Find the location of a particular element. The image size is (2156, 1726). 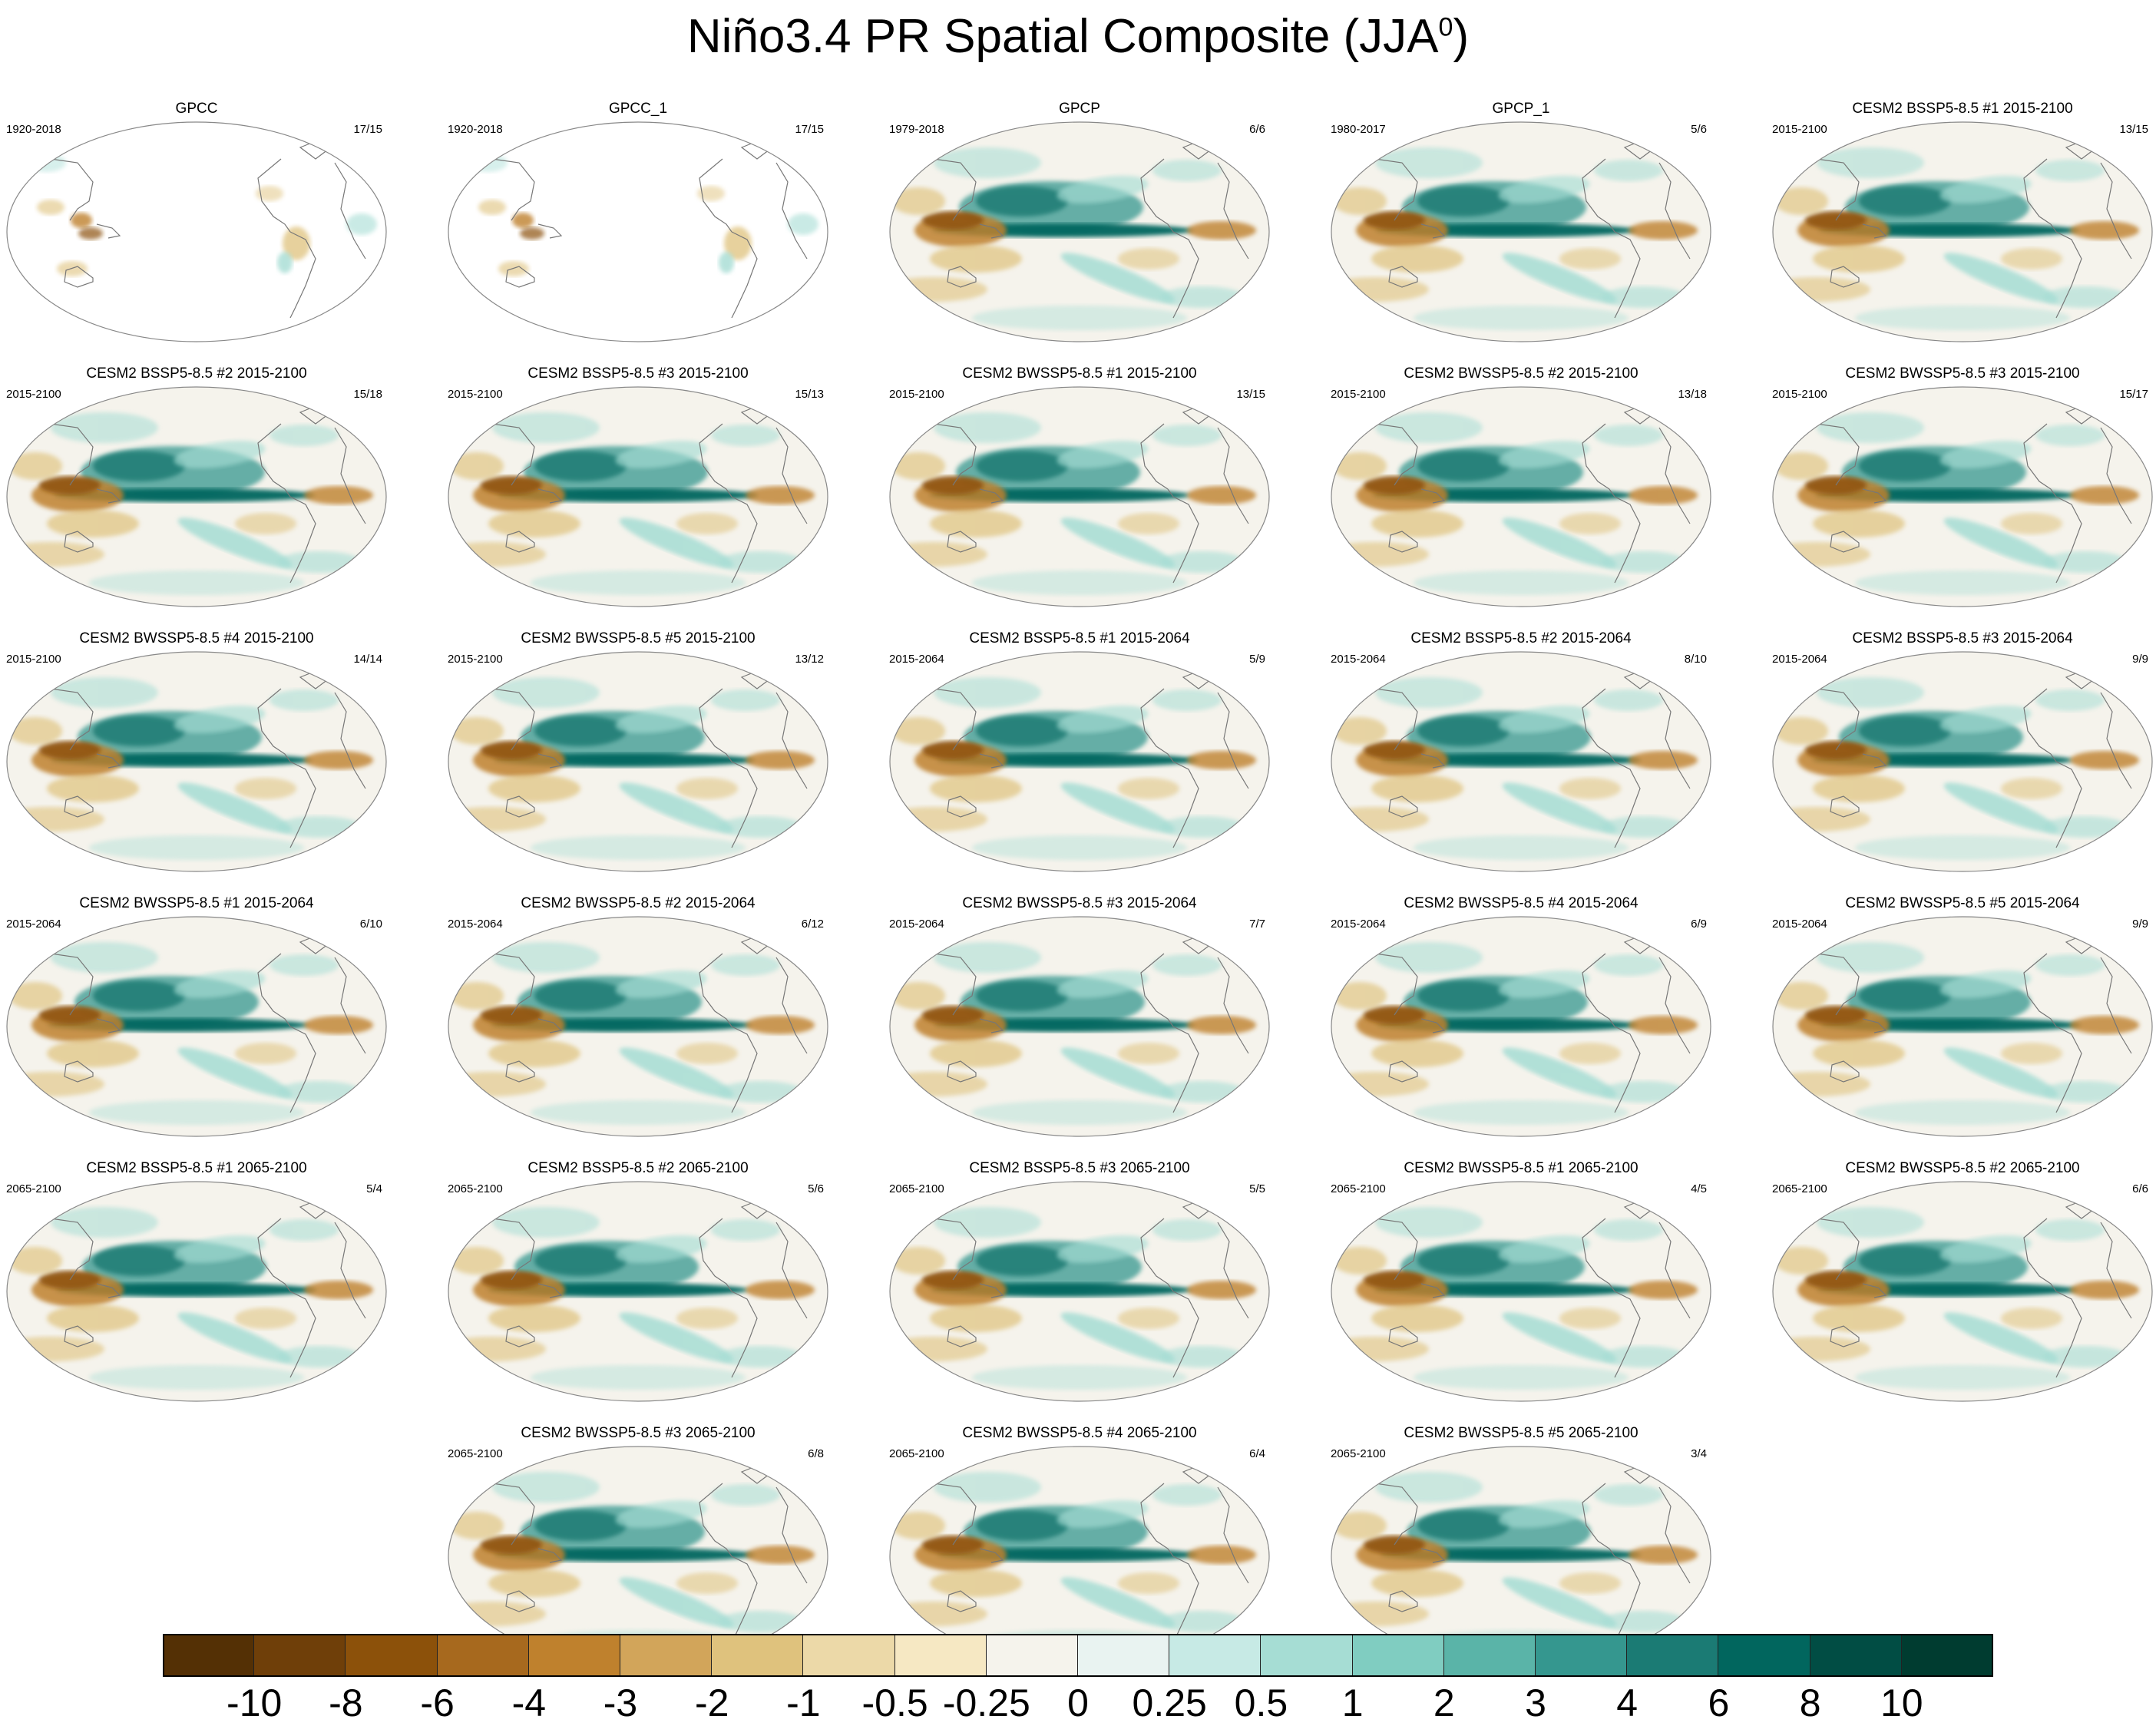

colorbar-label: 2 is located at coordinates (1444, 1703).